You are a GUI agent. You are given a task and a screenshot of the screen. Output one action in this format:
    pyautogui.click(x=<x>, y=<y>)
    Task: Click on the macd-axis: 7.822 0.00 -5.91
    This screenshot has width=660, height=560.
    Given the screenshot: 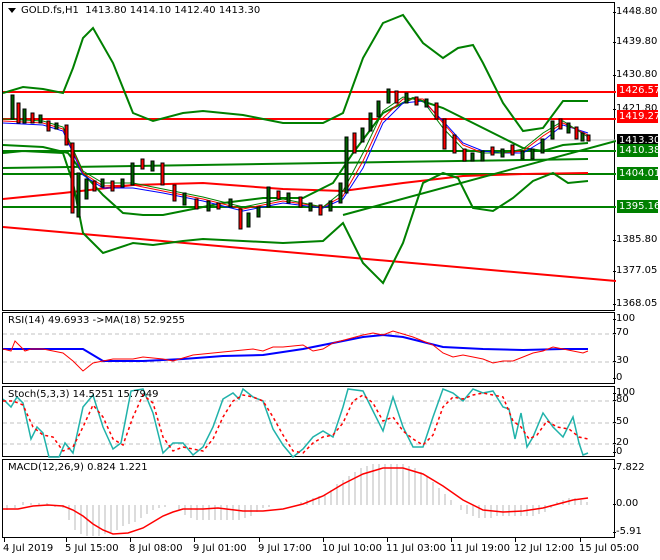 What is the action you would take?
    pyautogui.click(x=636, y=498)
    